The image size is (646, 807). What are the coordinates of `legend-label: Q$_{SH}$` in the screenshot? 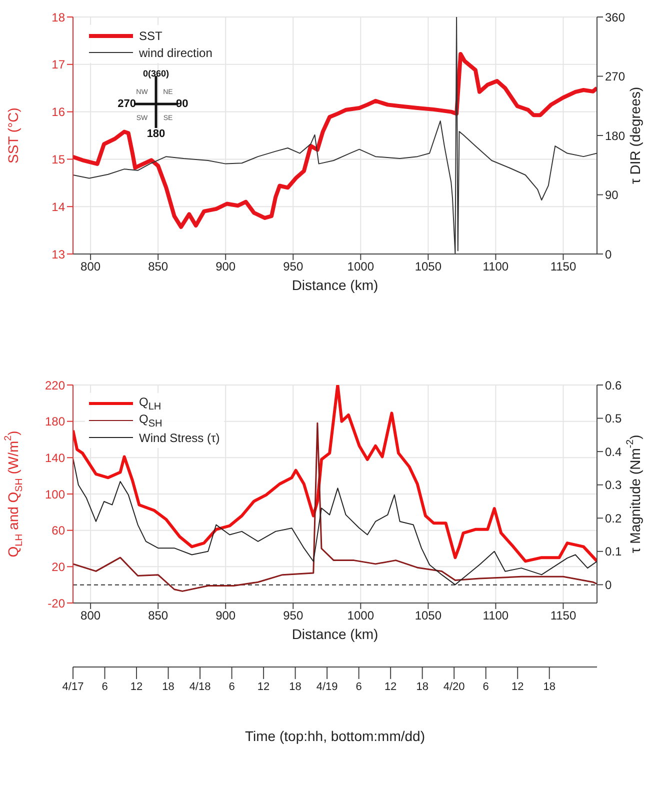 It's located at (150, 421).